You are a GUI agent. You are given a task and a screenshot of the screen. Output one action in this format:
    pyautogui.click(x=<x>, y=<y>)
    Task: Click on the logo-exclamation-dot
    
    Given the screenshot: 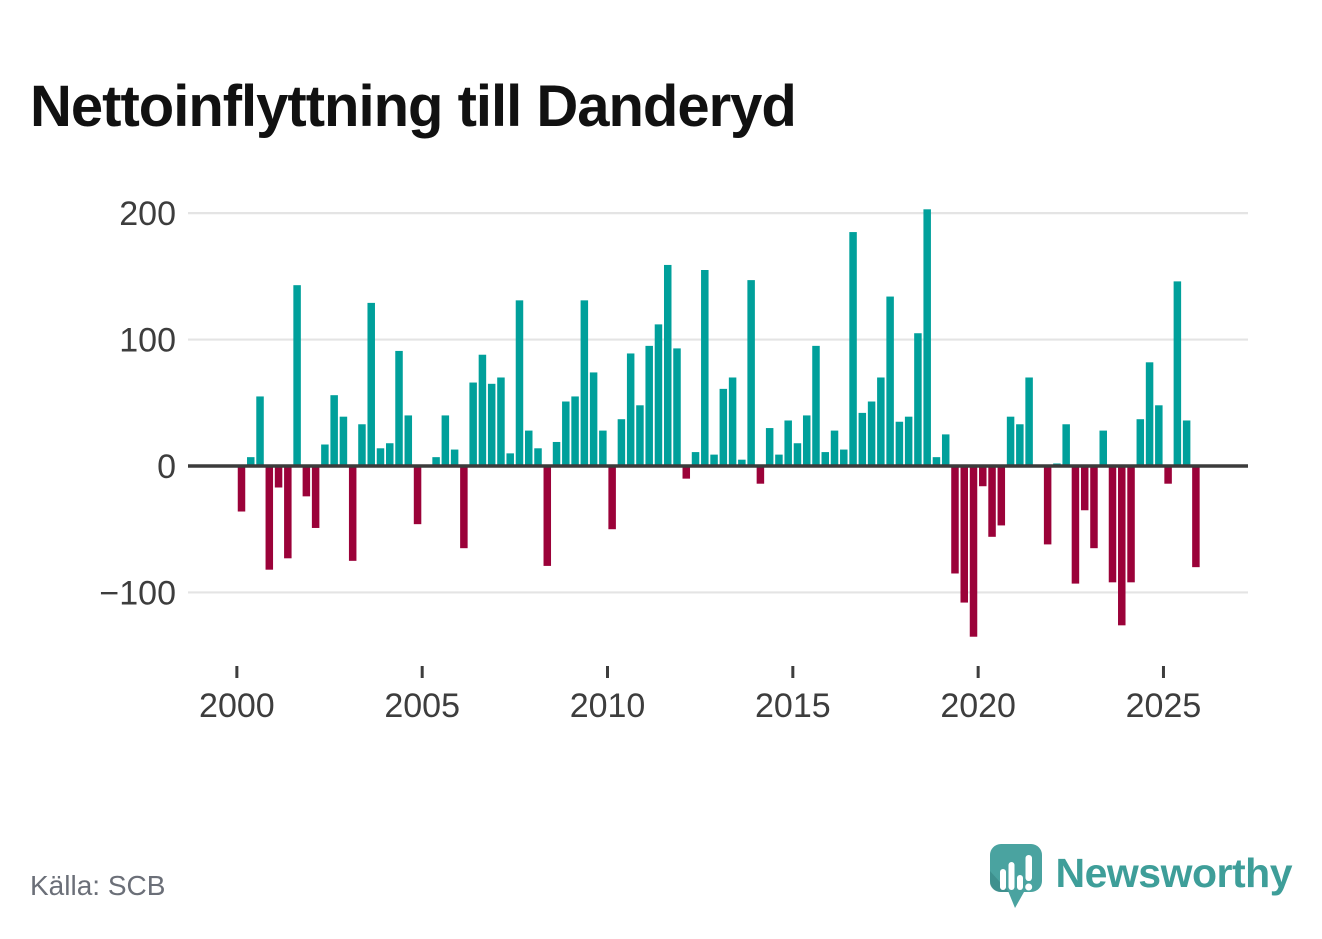 What is the action you would take?
    pyautogui.click(x=1028, y=887)
    